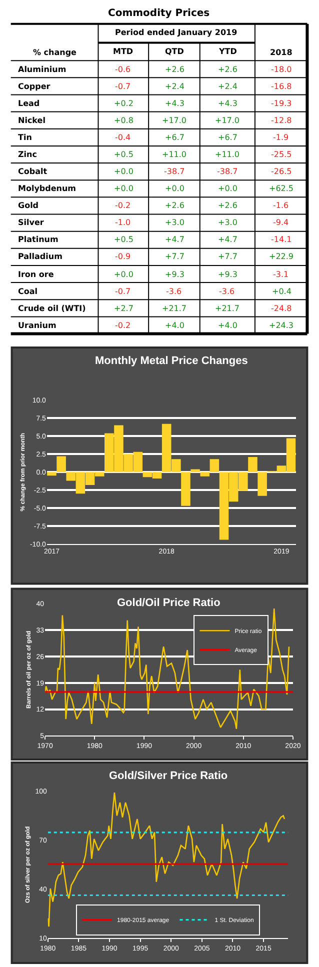 Image resolution: width=319 pixels, height=967 pixels. What do you see at coordinates (52, 308) in the screenshot?
I see `y-tick-label: Crude oil (WTI)` at bounding box center [52, 308].